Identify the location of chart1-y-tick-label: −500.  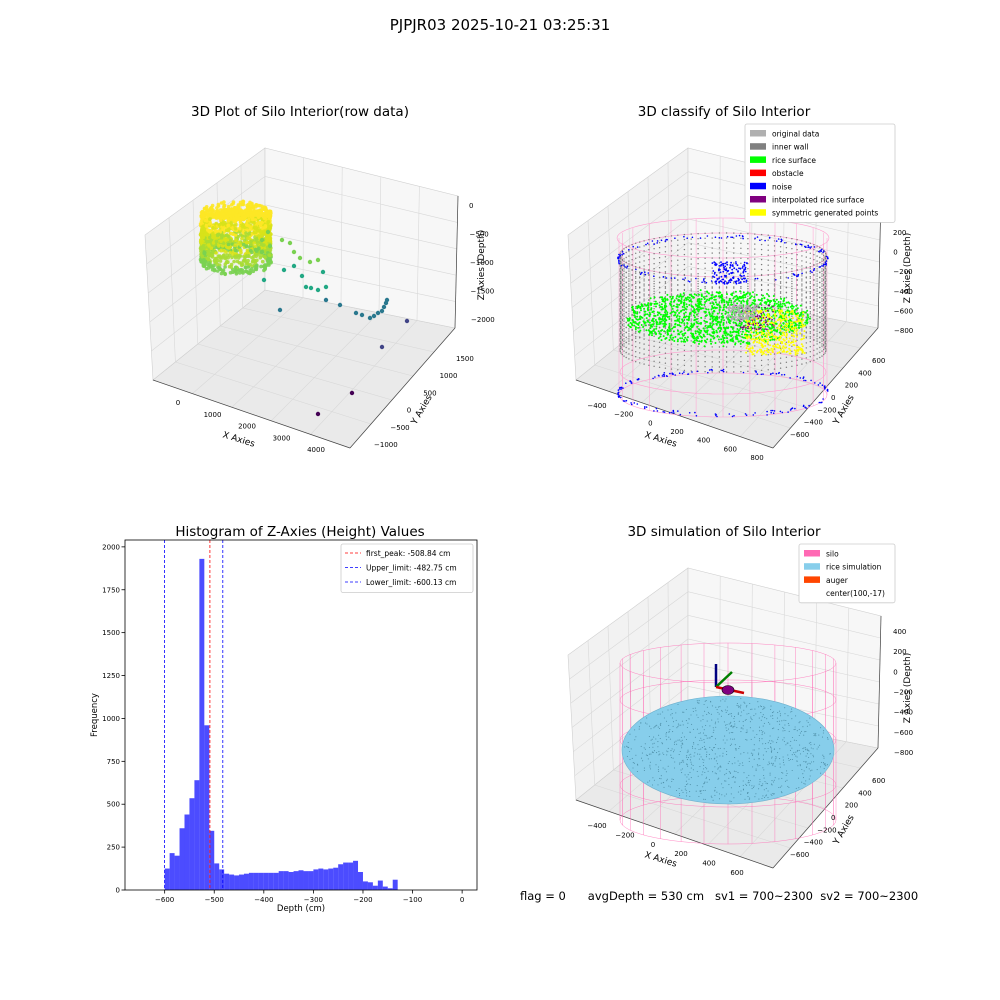
(399, 428).